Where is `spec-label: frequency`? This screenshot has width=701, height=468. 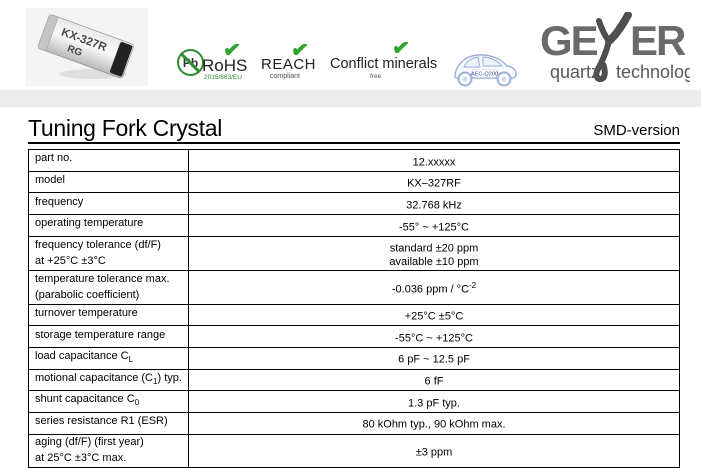
spec-label: frequency is located at coordinates (108, 204).